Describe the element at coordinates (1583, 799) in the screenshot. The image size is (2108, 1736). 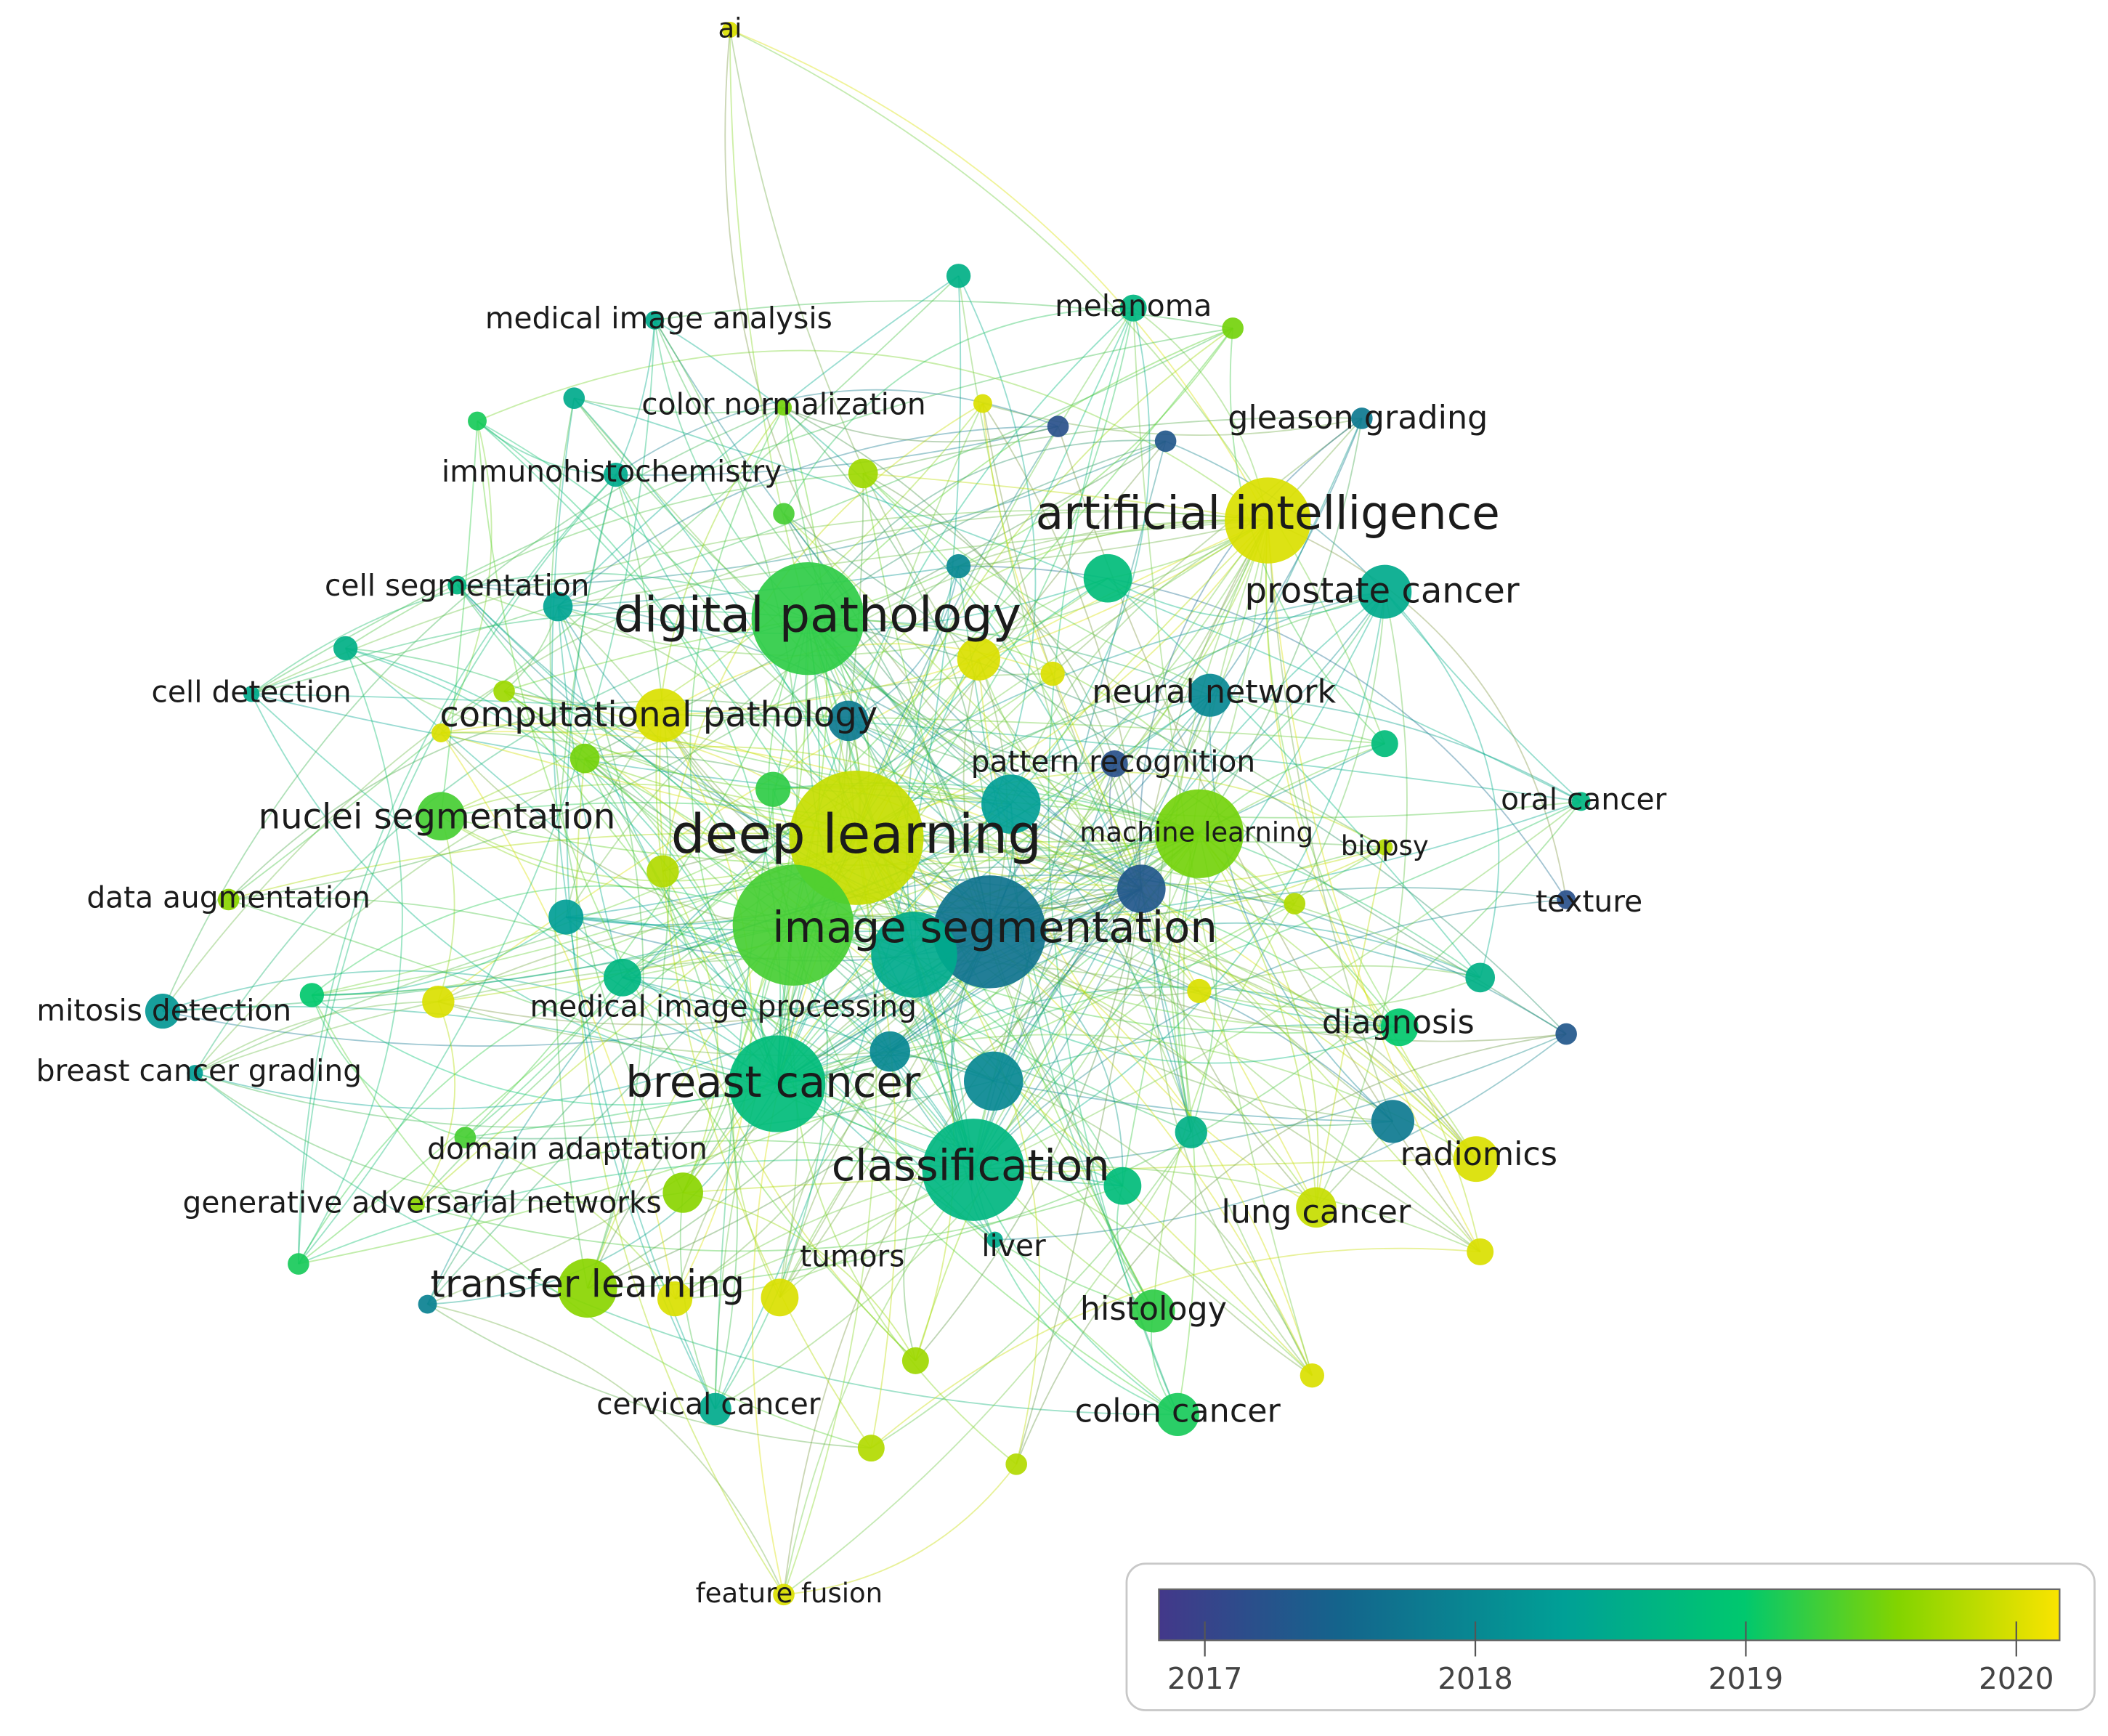
I see `node-label: oral cancer` at that location.